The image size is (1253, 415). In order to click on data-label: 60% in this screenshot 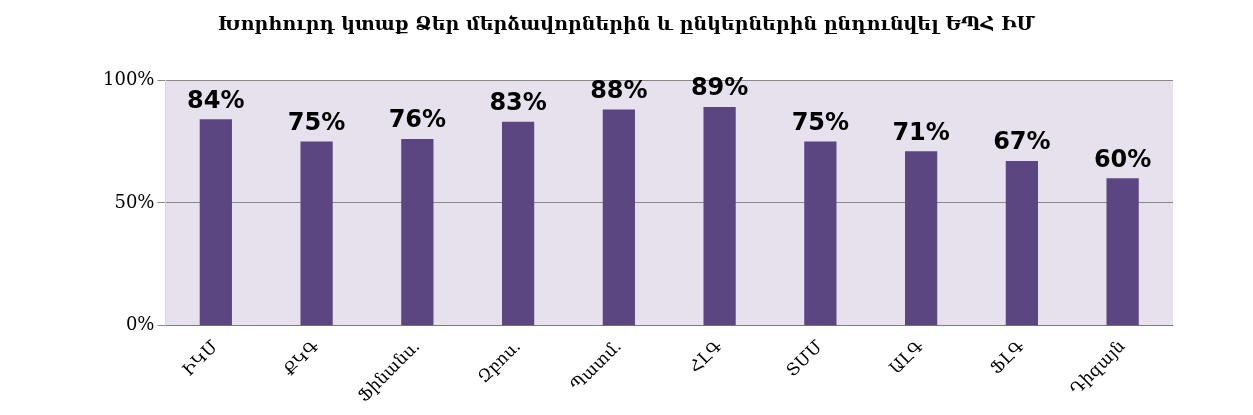, I will do `click(1122, 158)`.